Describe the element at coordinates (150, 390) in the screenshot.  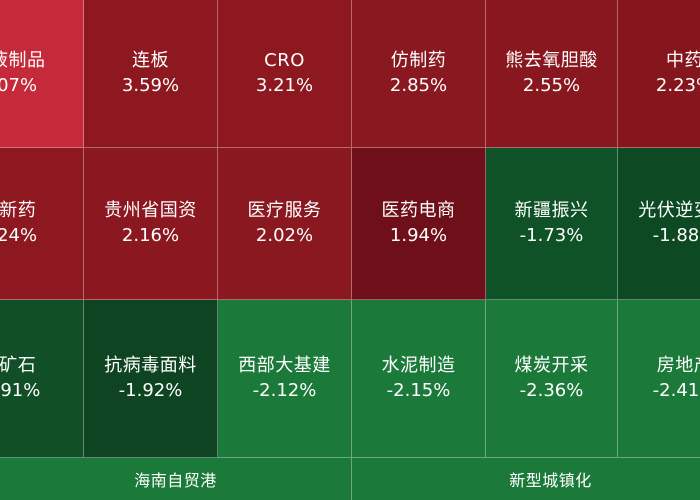
I see `tile-change: -1.92%` at that location.